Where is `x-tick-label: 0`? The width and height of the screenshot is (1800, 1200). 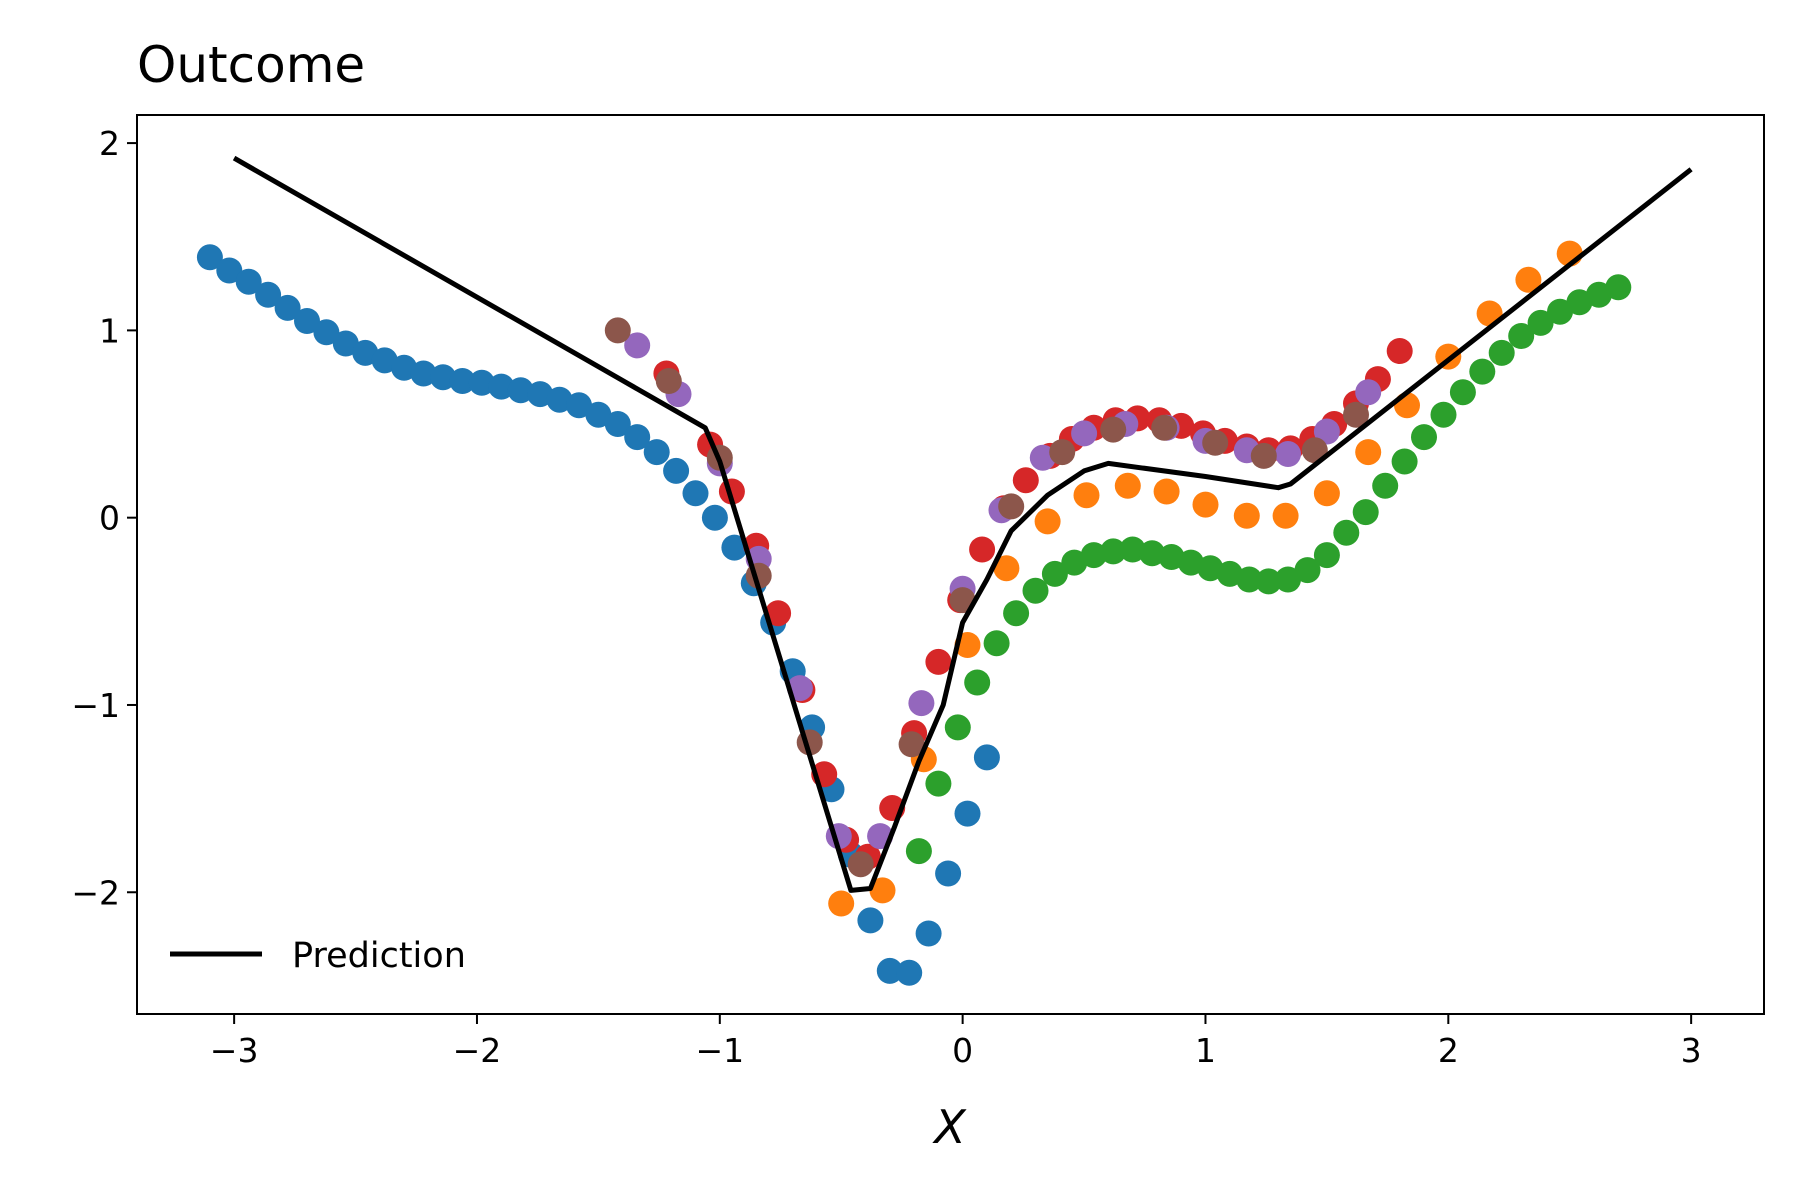
x-tick-label: 0 is located at coordinates (962, 1050).